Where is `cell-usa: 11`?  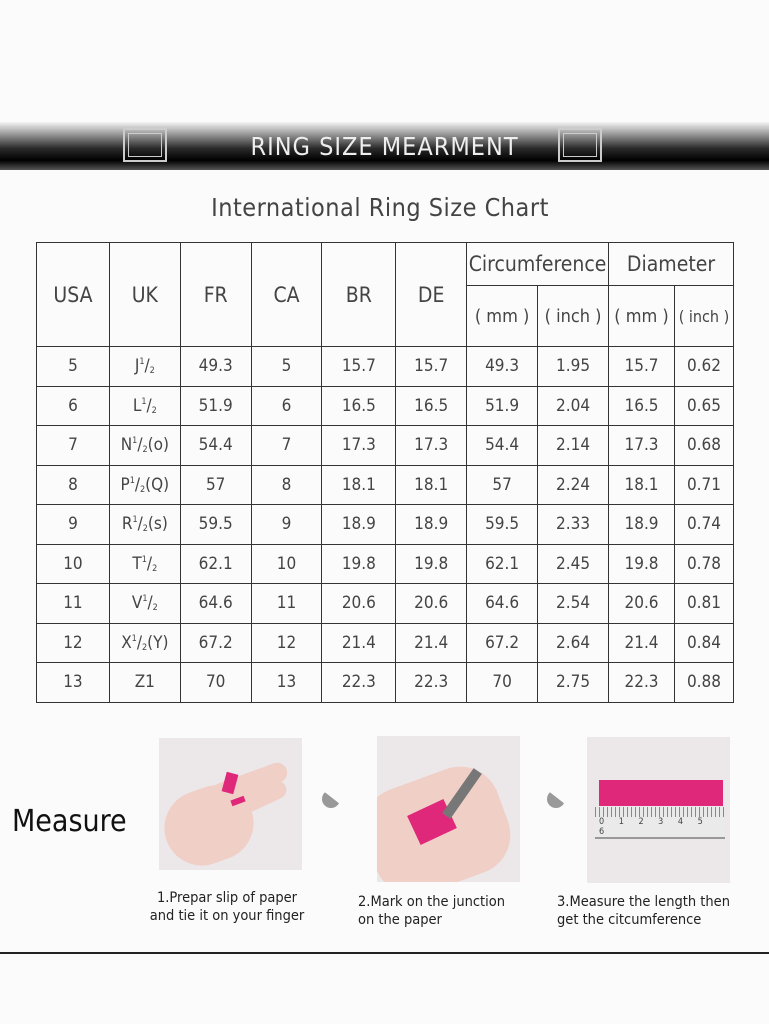
cell-usa: 11 is located at coordinates (73, 603).